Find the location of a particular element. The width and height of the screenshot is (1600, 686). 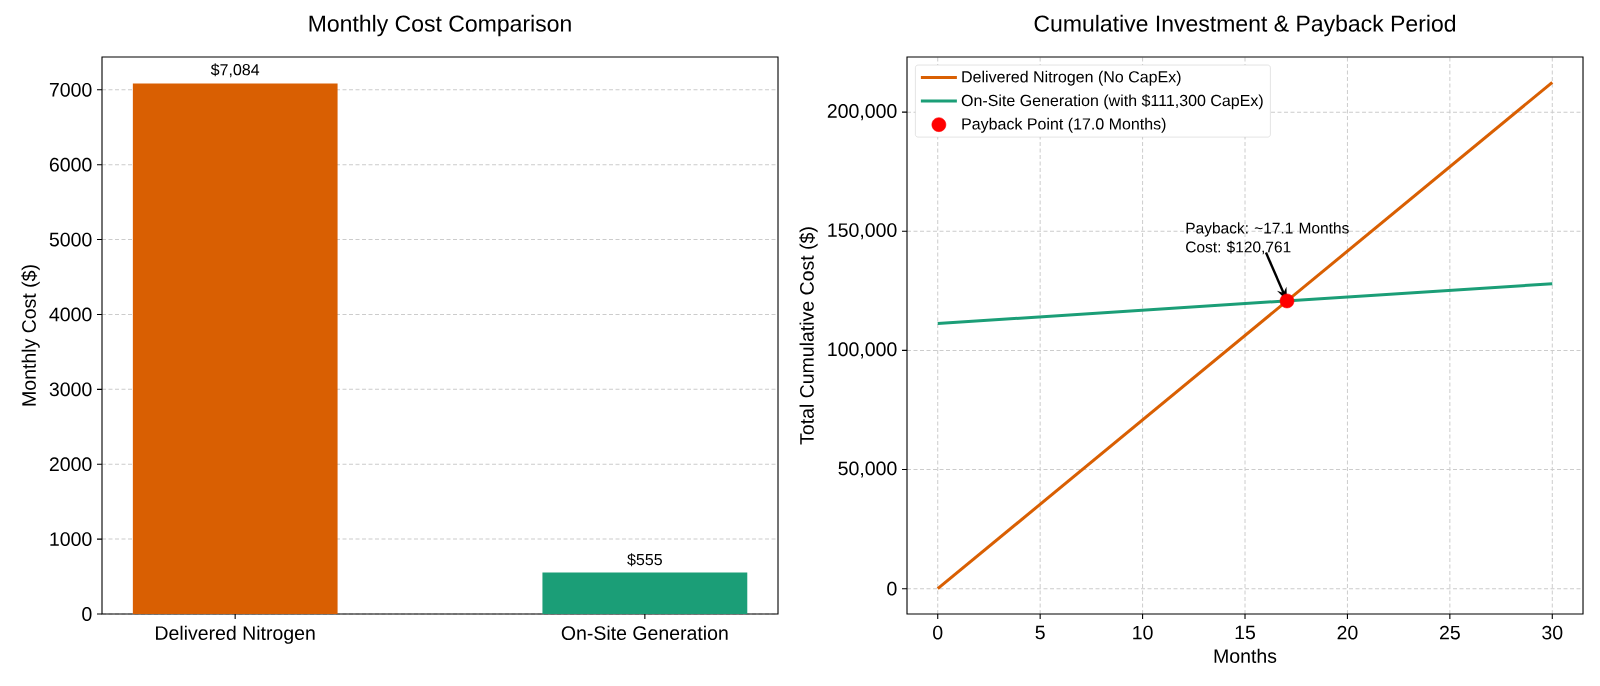

x-tick-label: 25 is located at coordinates (1450, 632).